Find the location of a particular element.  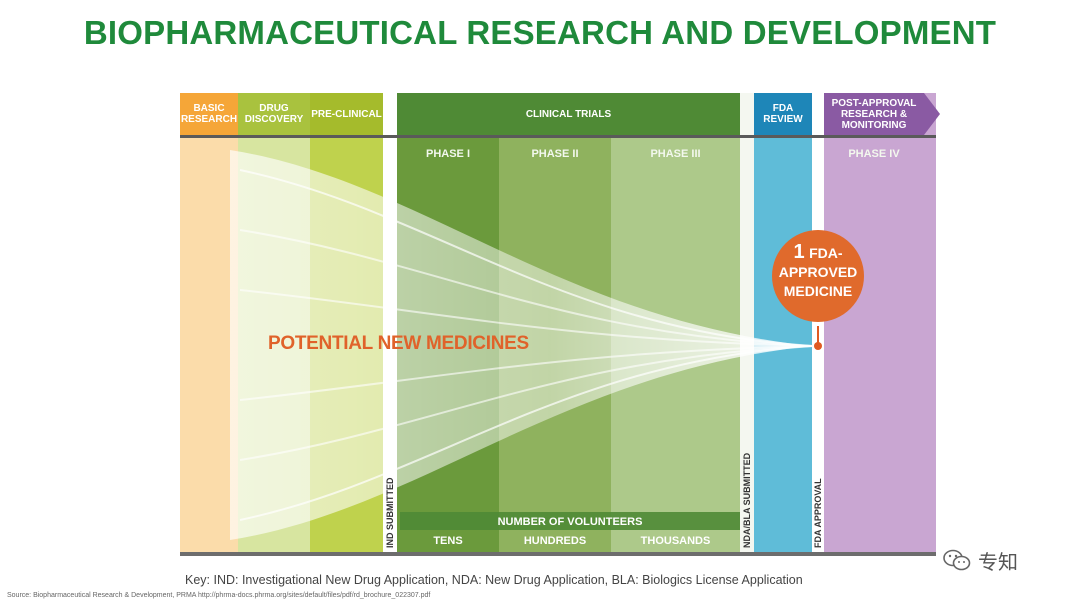

phase-3-label: PHASE III is located at coordinates (675, 154).